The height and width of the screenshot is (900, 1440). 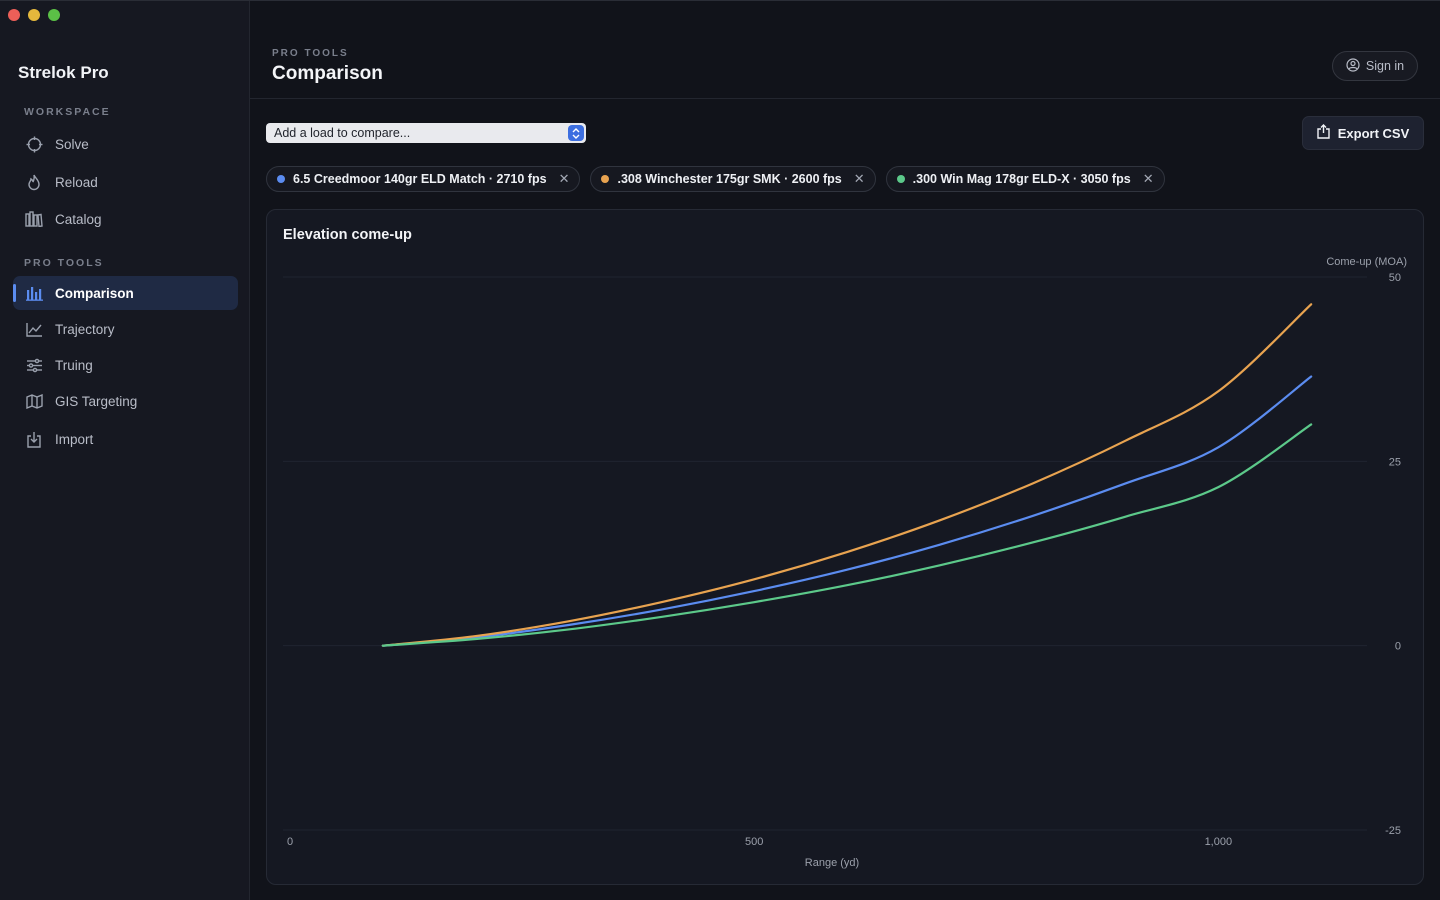 I want to click on sidebar-item-comparison: Comparison, so click(x=125, y=293).